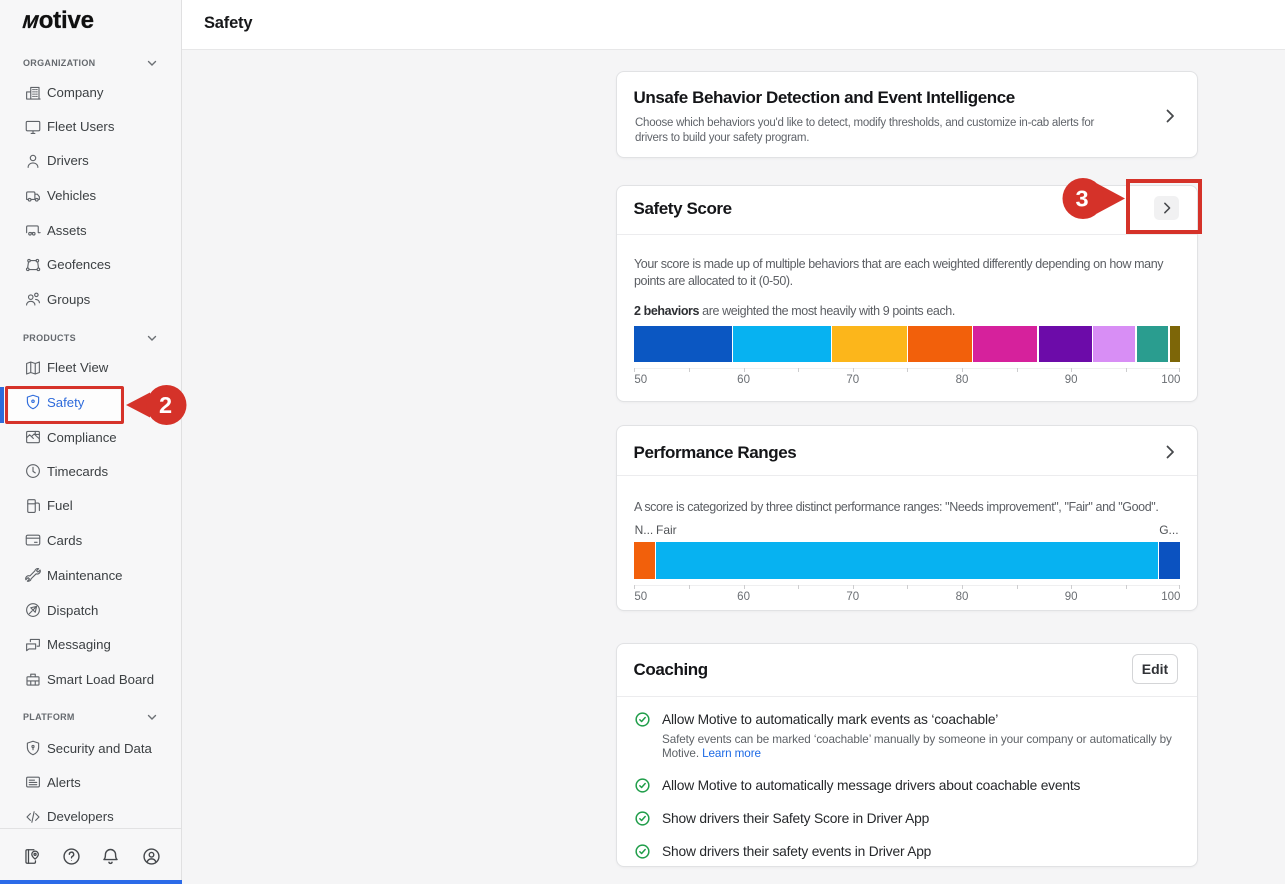 The width and height of the screenshot is (1285, 884). Describe the element at coordinates (1081, 199) in the screenshot. I see `svg-text: 3` at that location.